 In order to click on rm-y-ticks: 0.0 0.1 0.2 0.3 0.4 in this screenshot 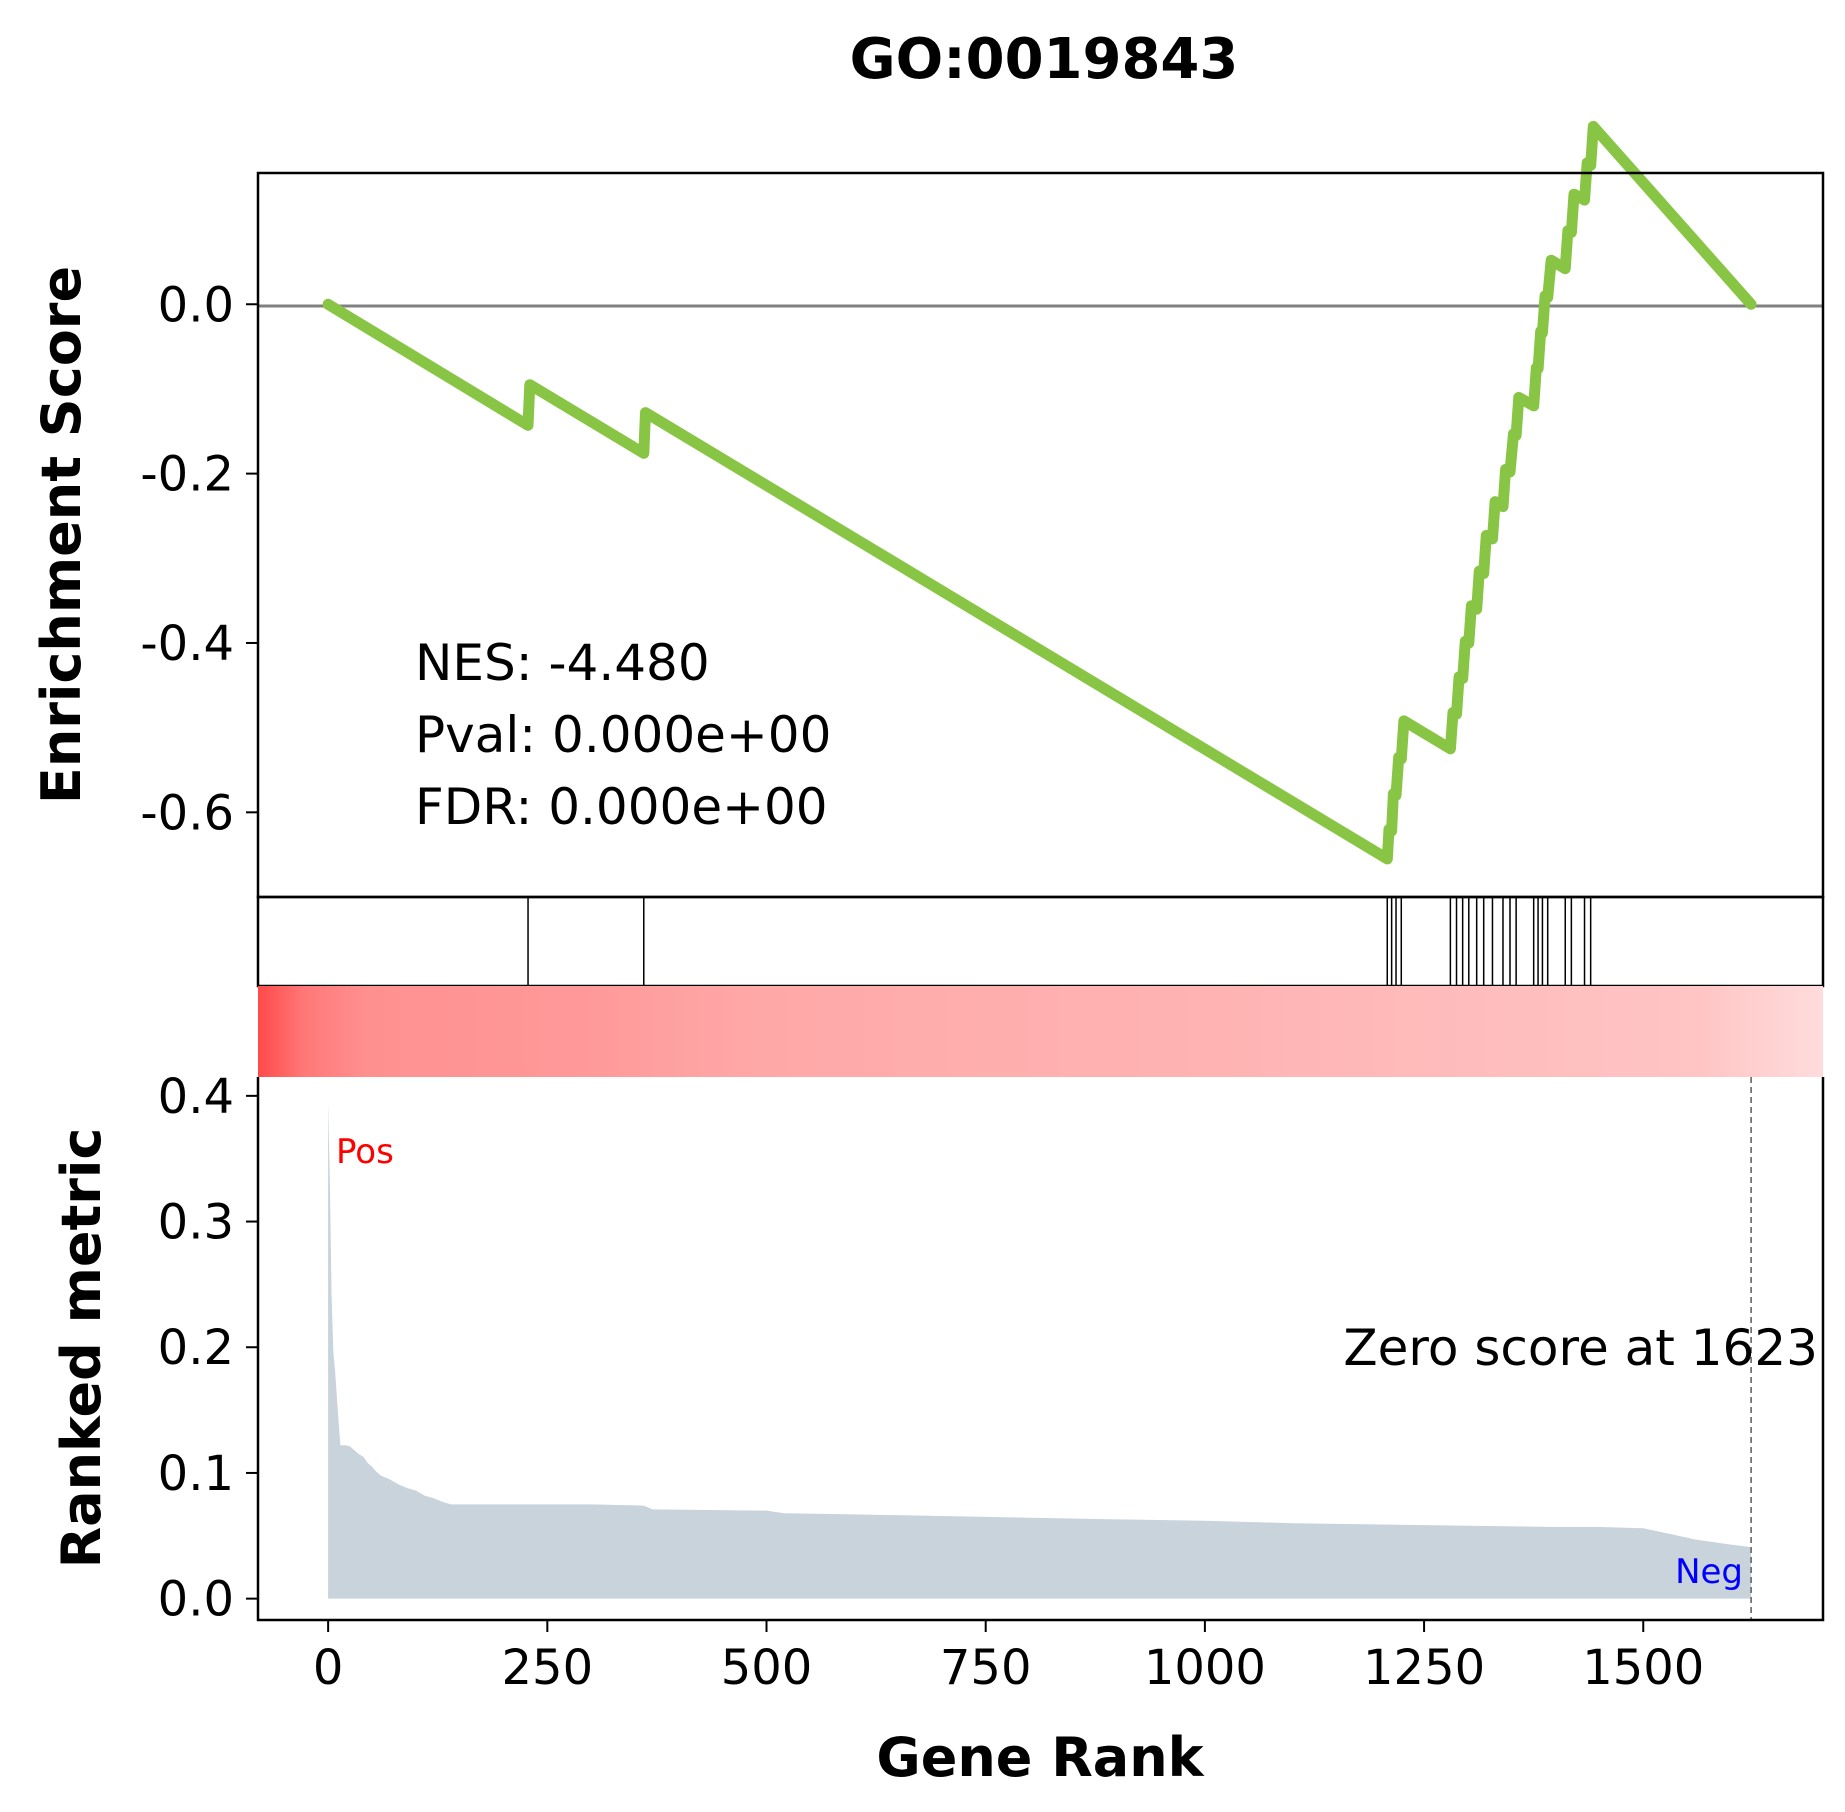, I will do `click(208, 1348)`.